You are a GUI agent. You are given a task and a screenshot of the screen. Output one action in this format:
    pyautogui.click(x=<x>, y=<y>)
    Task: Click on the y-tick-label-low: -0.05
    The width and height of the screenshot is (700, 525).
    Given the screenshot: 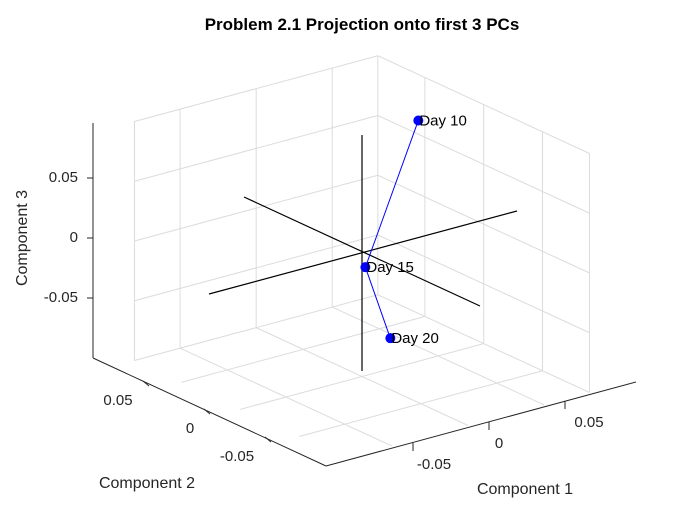 What is the action you would take?
    pyautogui.click(x=237, y=456)
    